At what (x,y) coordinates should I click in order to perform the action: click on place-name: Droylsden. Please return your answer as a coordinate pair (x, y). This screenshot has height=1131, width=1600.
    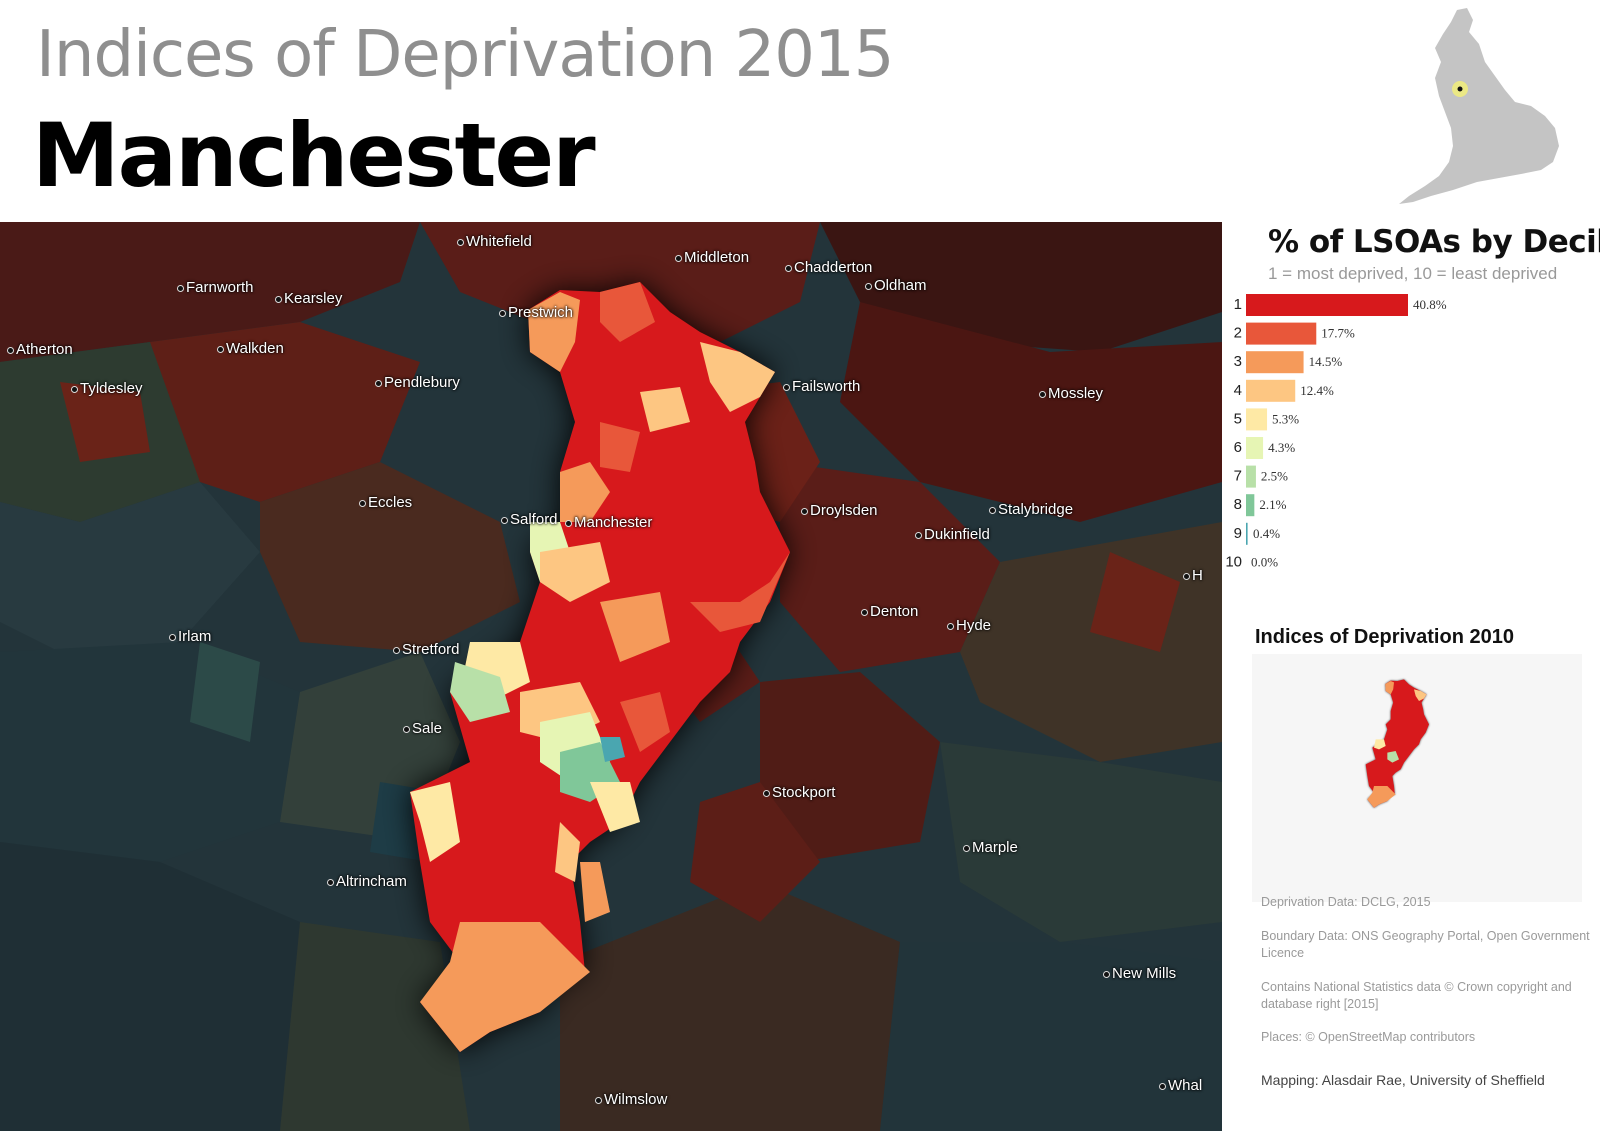
    Looking at the image, I should click on (844, 510).